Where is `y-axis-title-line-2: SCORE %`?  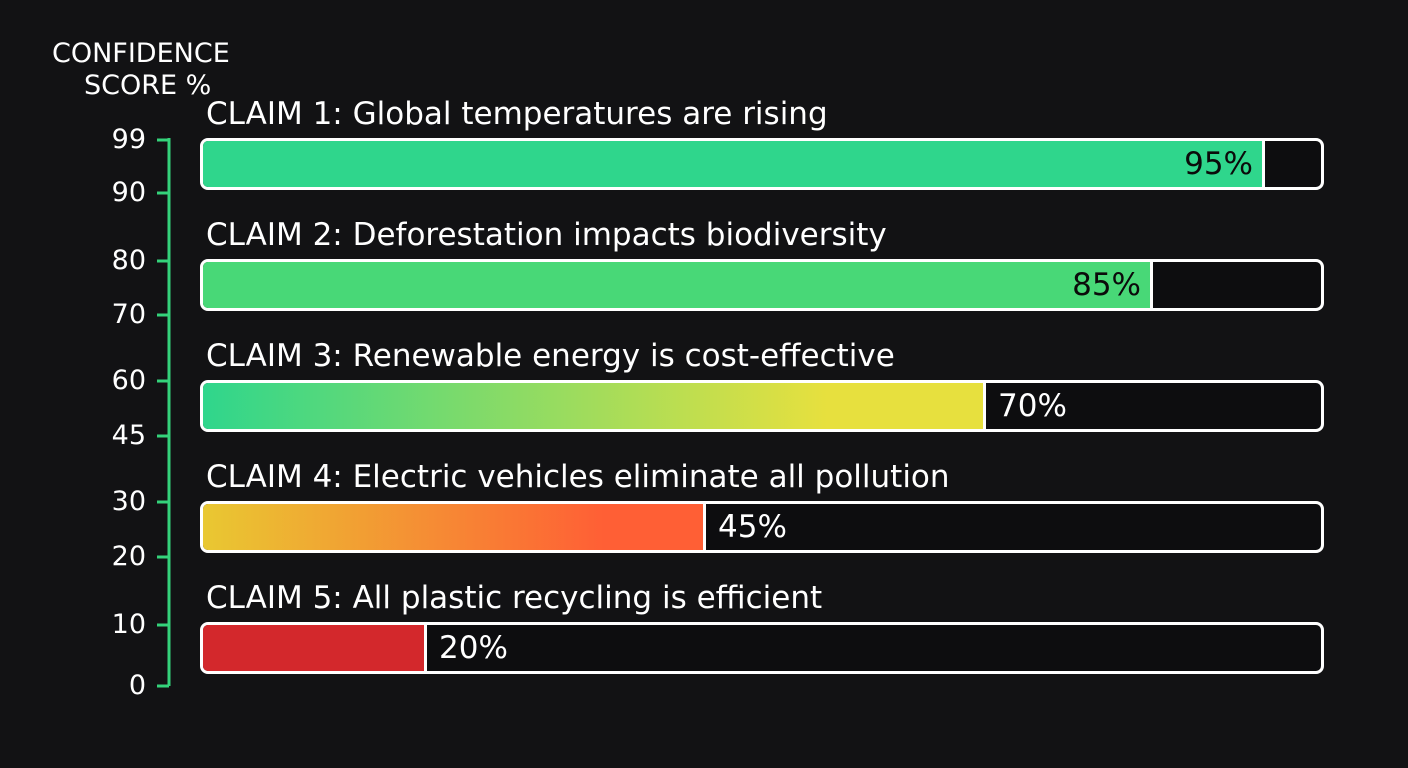
y-axis-title-line-2: SCORE % is located at coordinates (148, 85).